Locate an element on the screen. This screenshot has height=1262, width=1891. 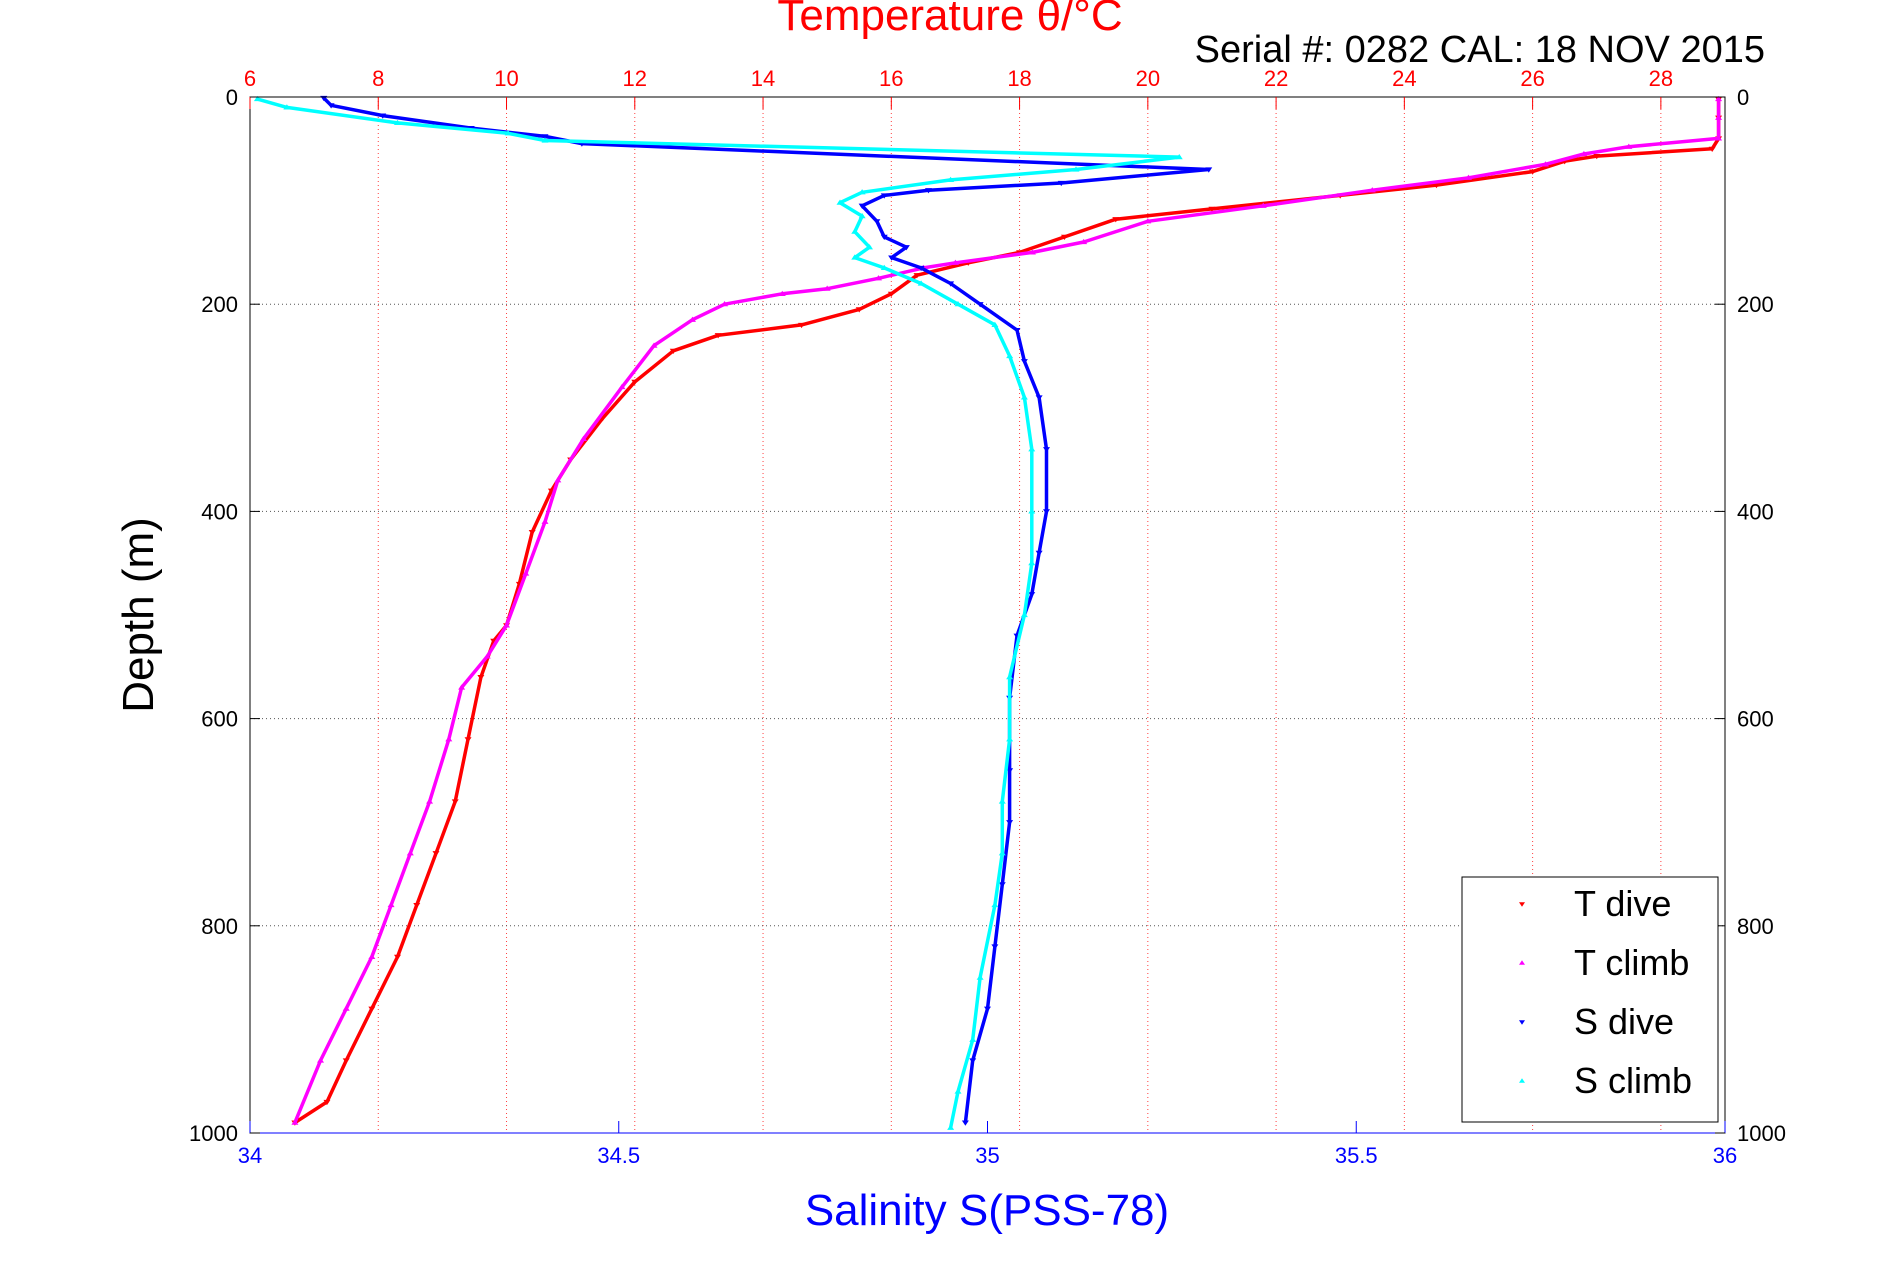
salinity-tick-label: 35 is located at coordinates (987, 1155).